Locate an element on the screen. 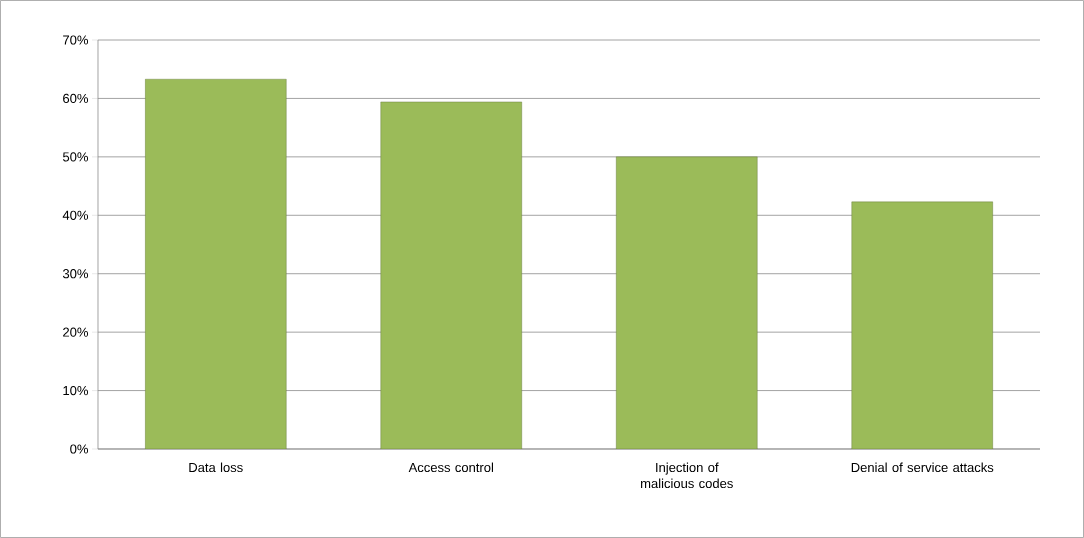 The image size is (1084, 538). x-tick-label: Injection of malicious codes is located at coordinates (687, 475).